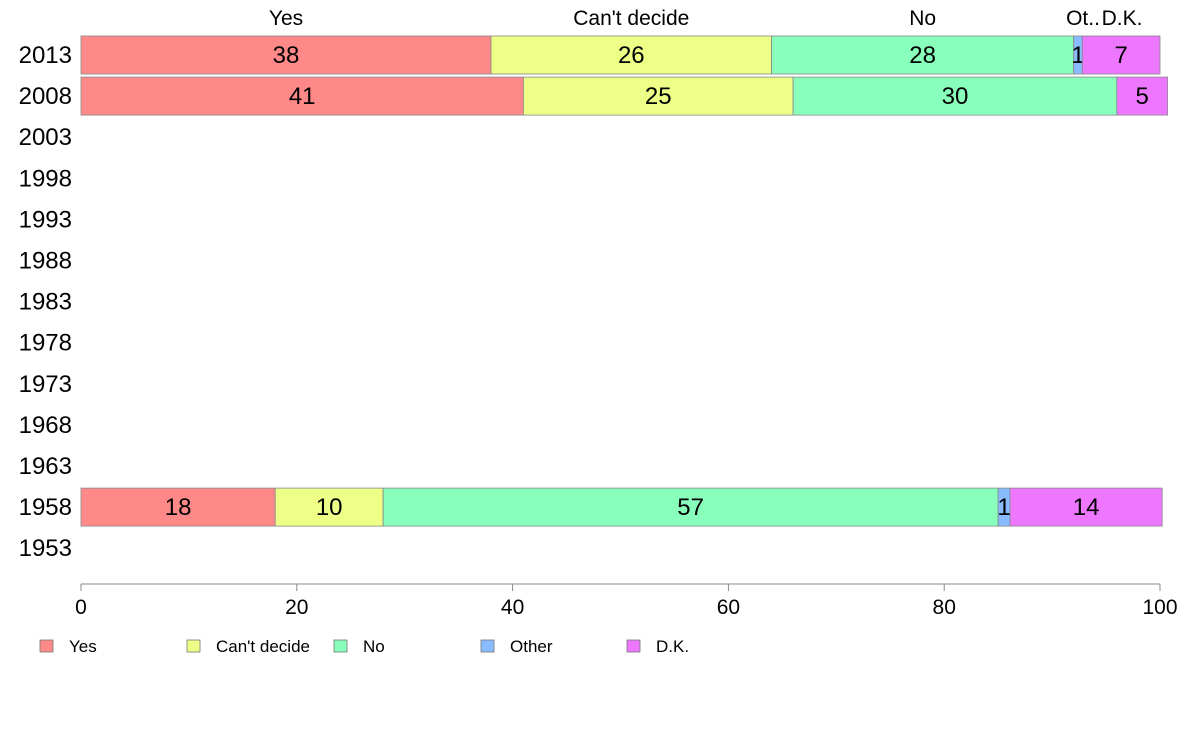 The height and width of the screenshot is (736, 1188). I want to click on data-label-2013-other: 1, so click(1077, 55).